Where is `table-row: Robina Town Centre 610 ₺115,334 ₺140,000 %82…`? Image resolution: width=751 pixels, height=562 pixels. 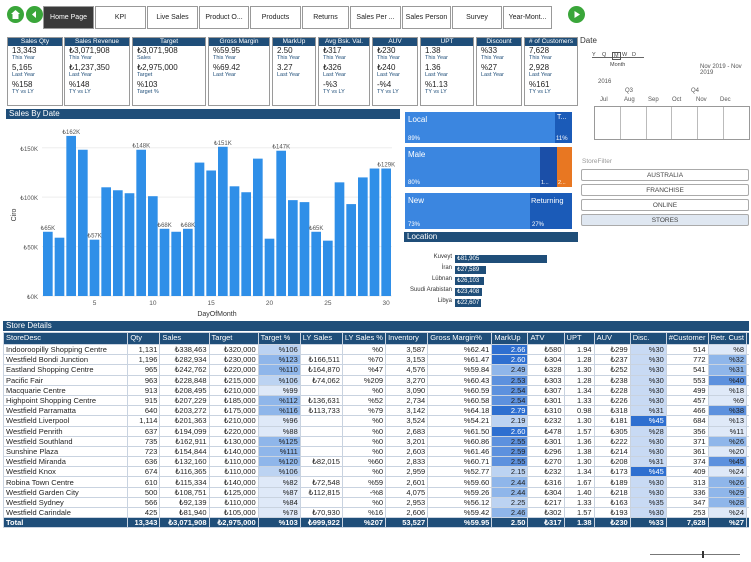 table-row: Robina Town Centre 610 ₺115,334 ₺140,000 %82… is located at coordinates (376, 482).